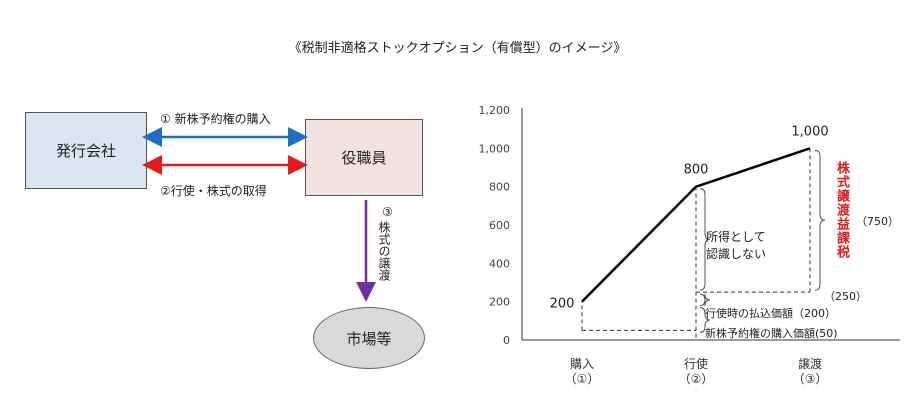  Describe the element at coordinates (582, 364) in the screenshot. I see `x-tick-label: 購入` at that location.